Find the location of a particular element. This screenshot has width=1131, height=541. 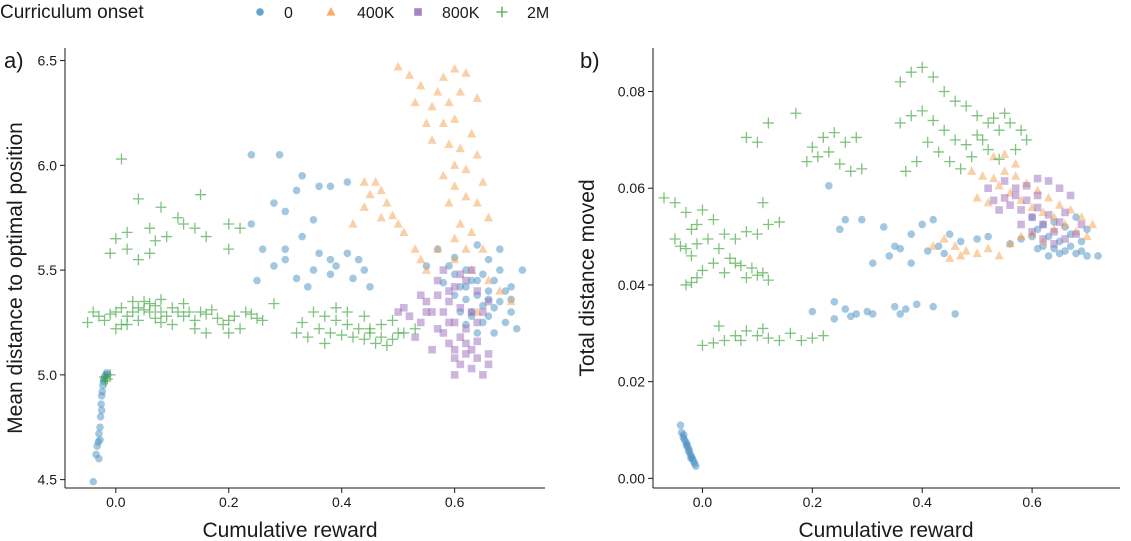

y-tick-label: 4.5 is located at coordinates (48, 480).